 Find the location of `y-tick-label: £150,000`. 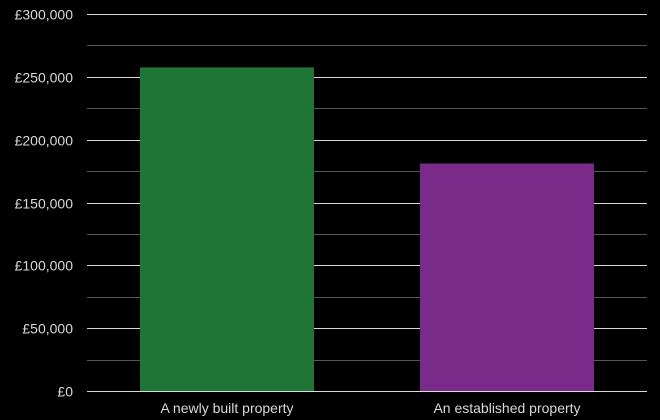

y-tick-label: £150,000 is located at coordinates (44, 204).